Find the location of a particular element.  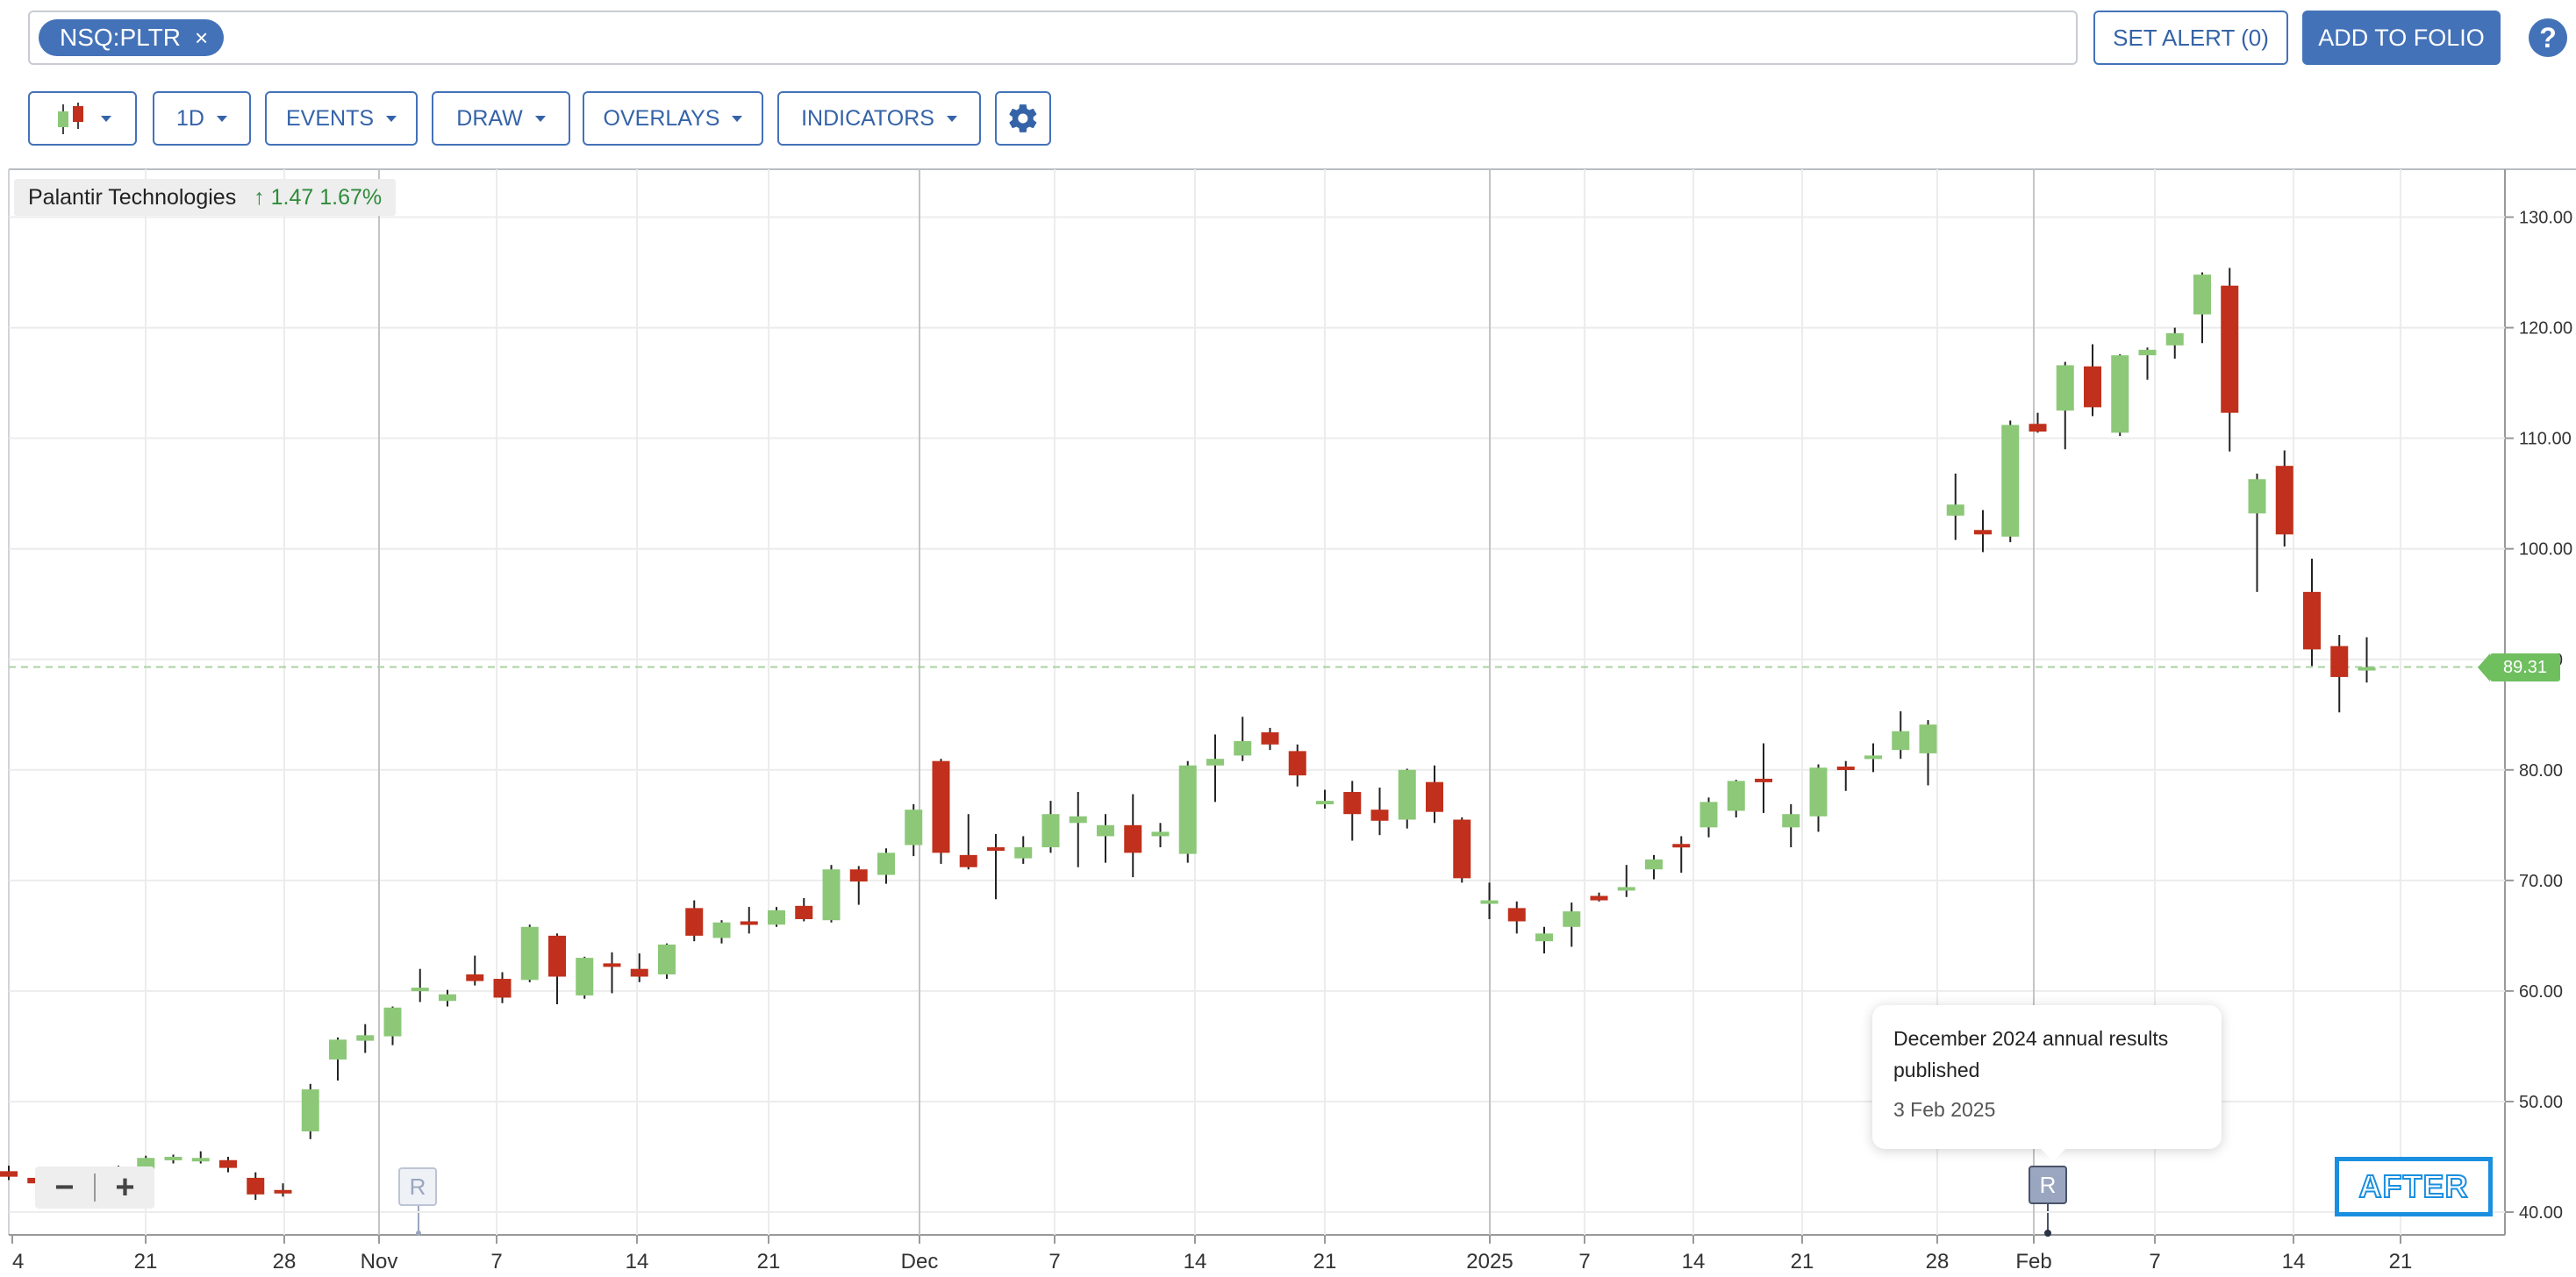

zoom-out-button: − is located at coordinates (64, 1187).